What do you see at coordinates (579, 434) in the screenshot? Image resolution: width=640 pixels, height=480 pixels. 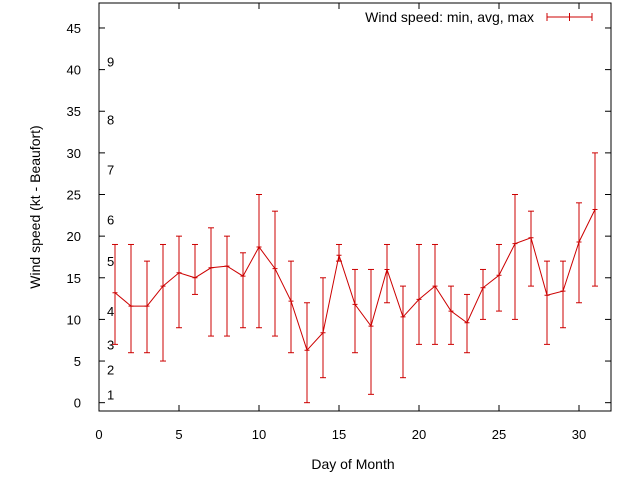 I see `x-tick-label: 30` at bounding box center [579, 434].